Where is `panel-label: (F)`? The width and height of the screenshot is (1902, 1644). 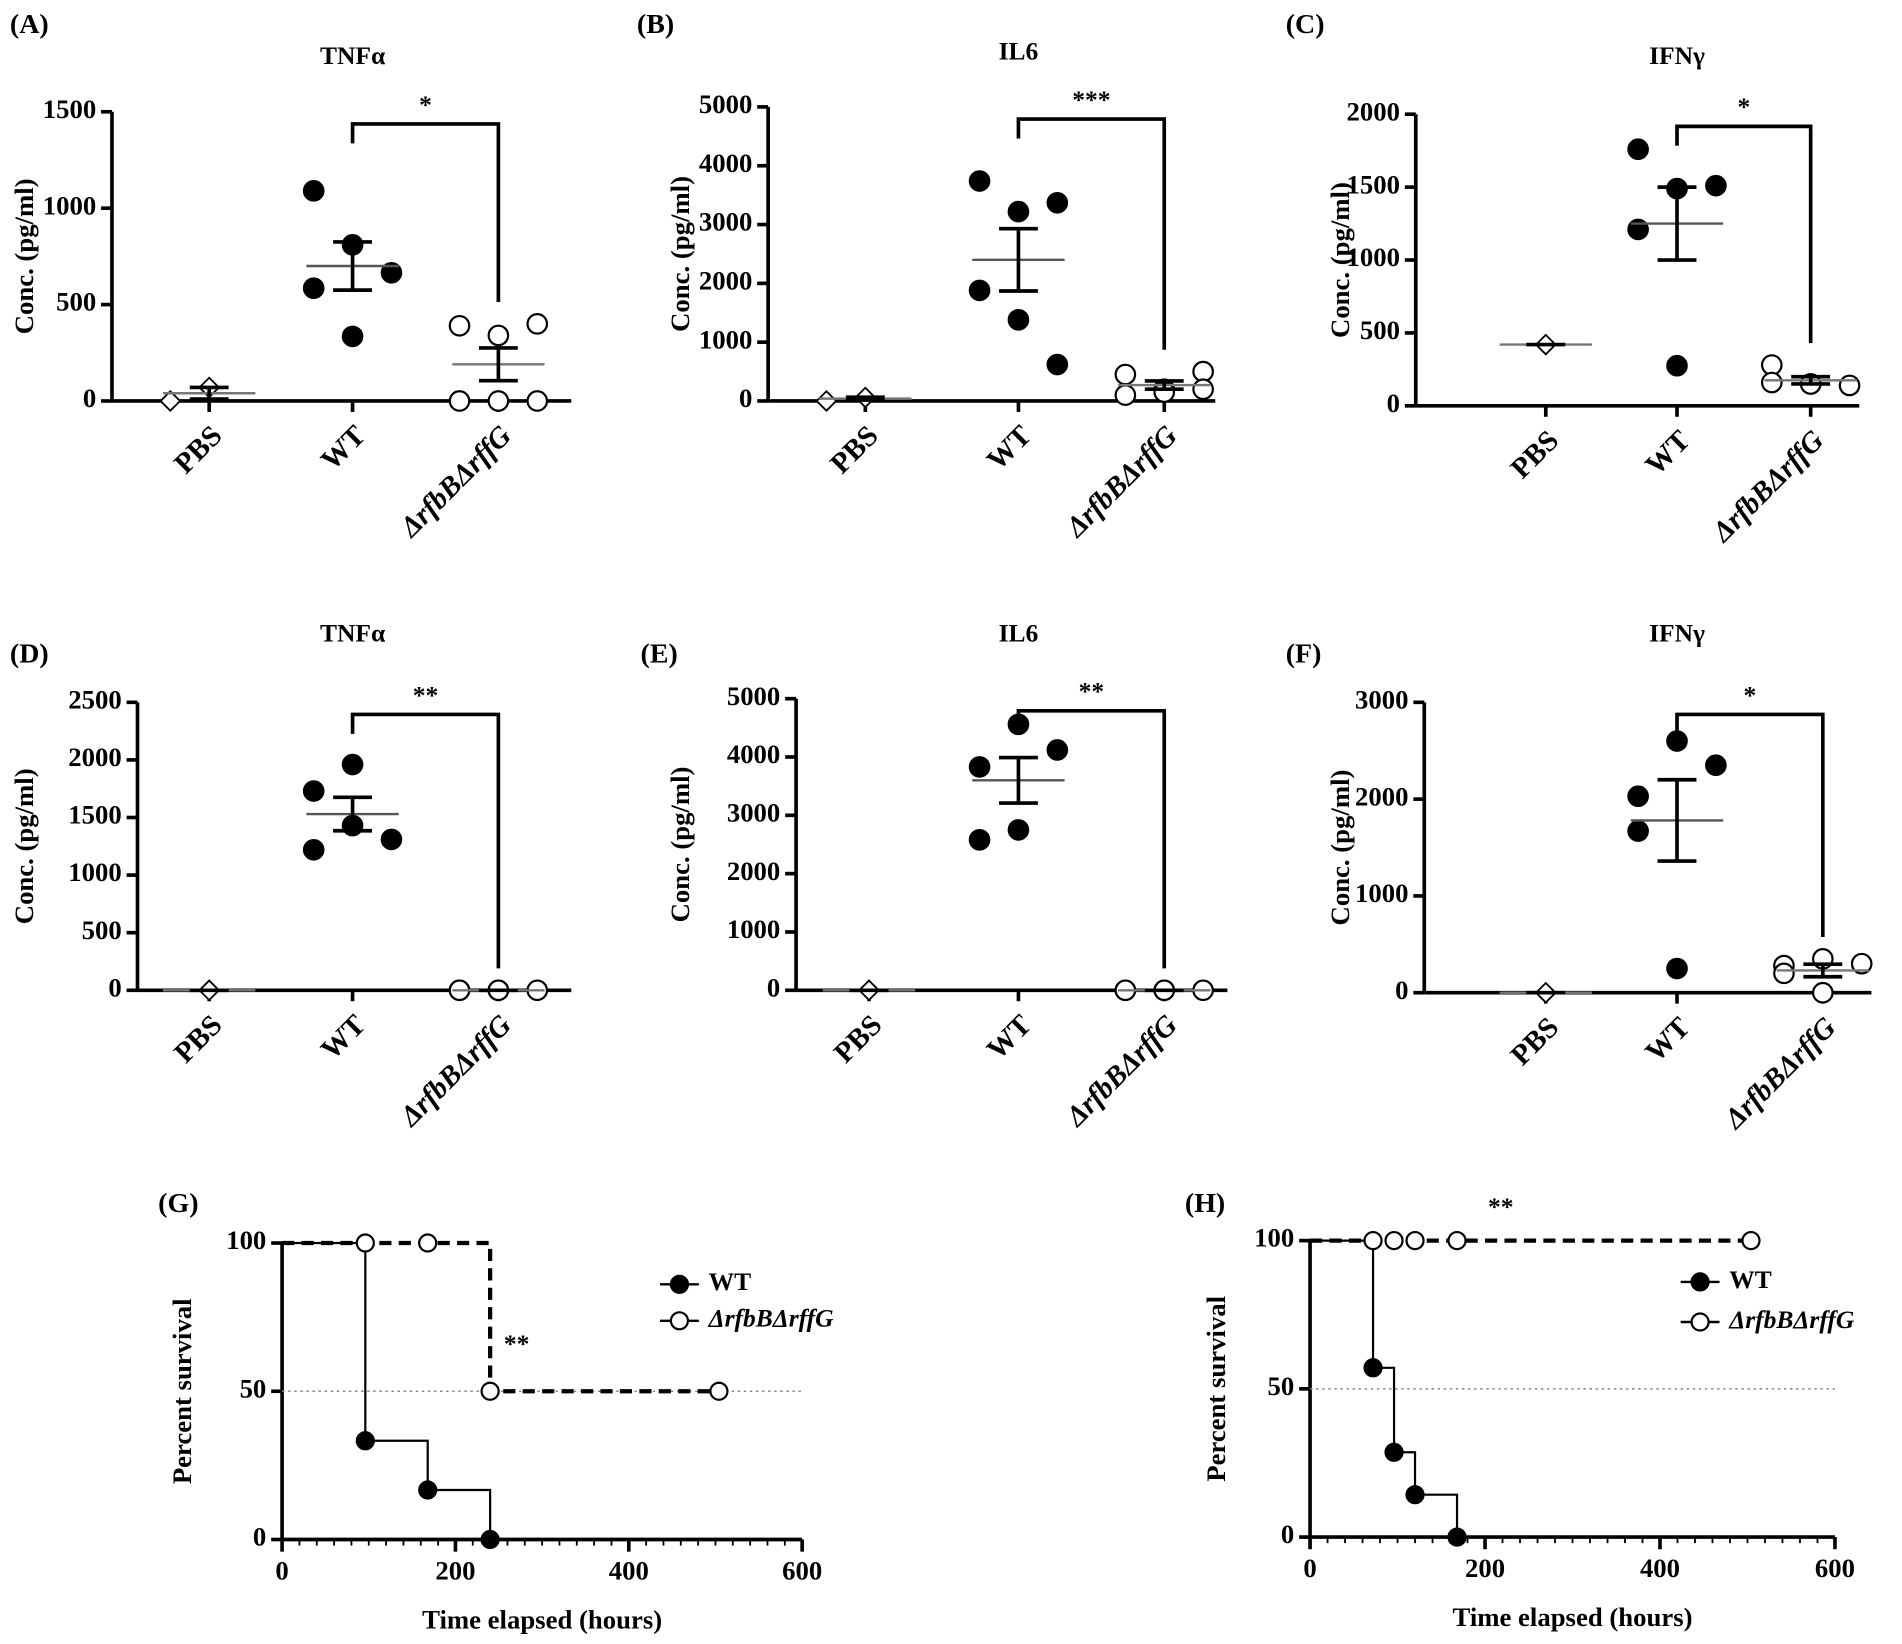
panel-label: (F) is located at coordinates (1304, 654).